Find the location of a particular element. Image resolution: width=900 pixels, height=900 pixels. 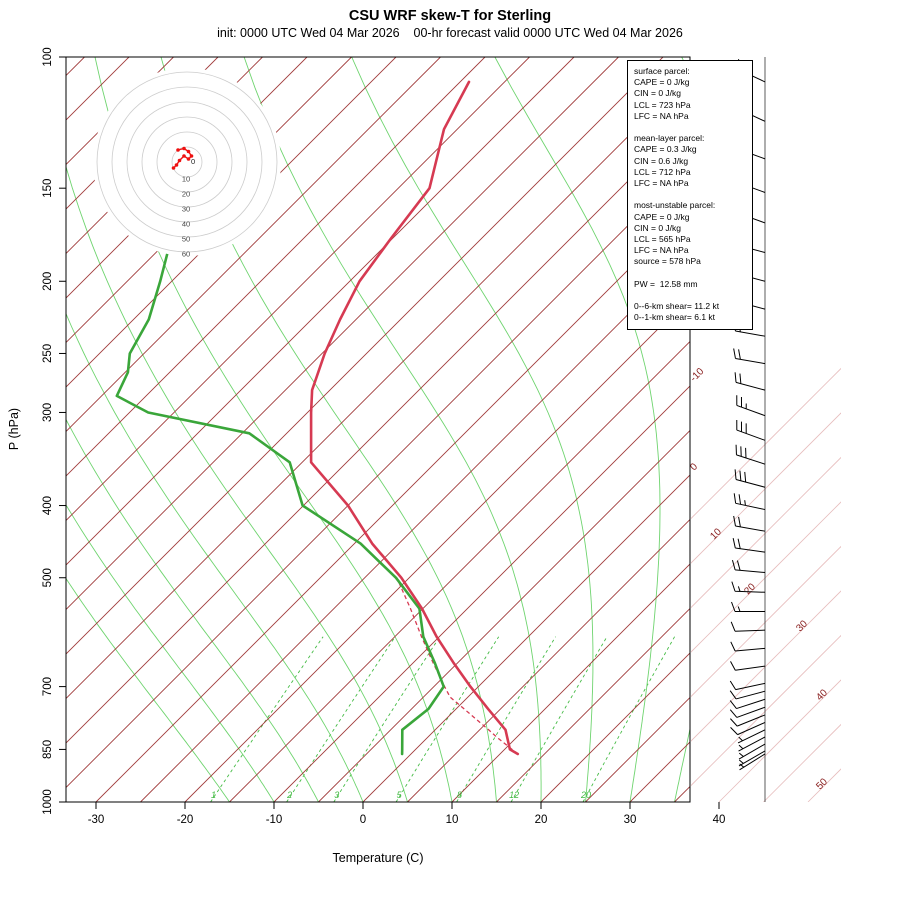

svg-text: 100 is located at coordinates (48, 56).